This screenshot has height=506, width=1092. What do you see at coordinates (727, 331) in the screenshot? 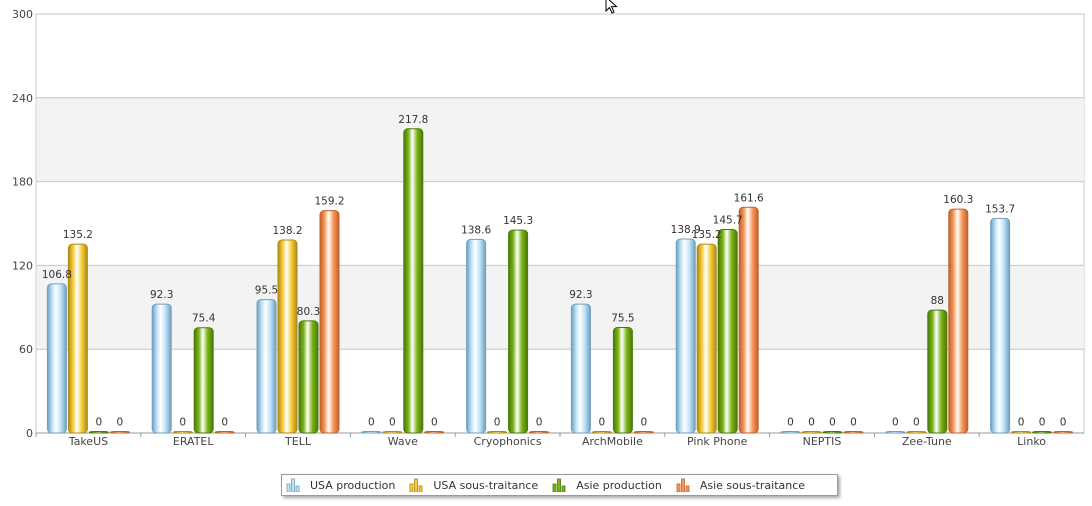
I see `bar-asie-production-pink-phone` at bounding box center [727, 331].